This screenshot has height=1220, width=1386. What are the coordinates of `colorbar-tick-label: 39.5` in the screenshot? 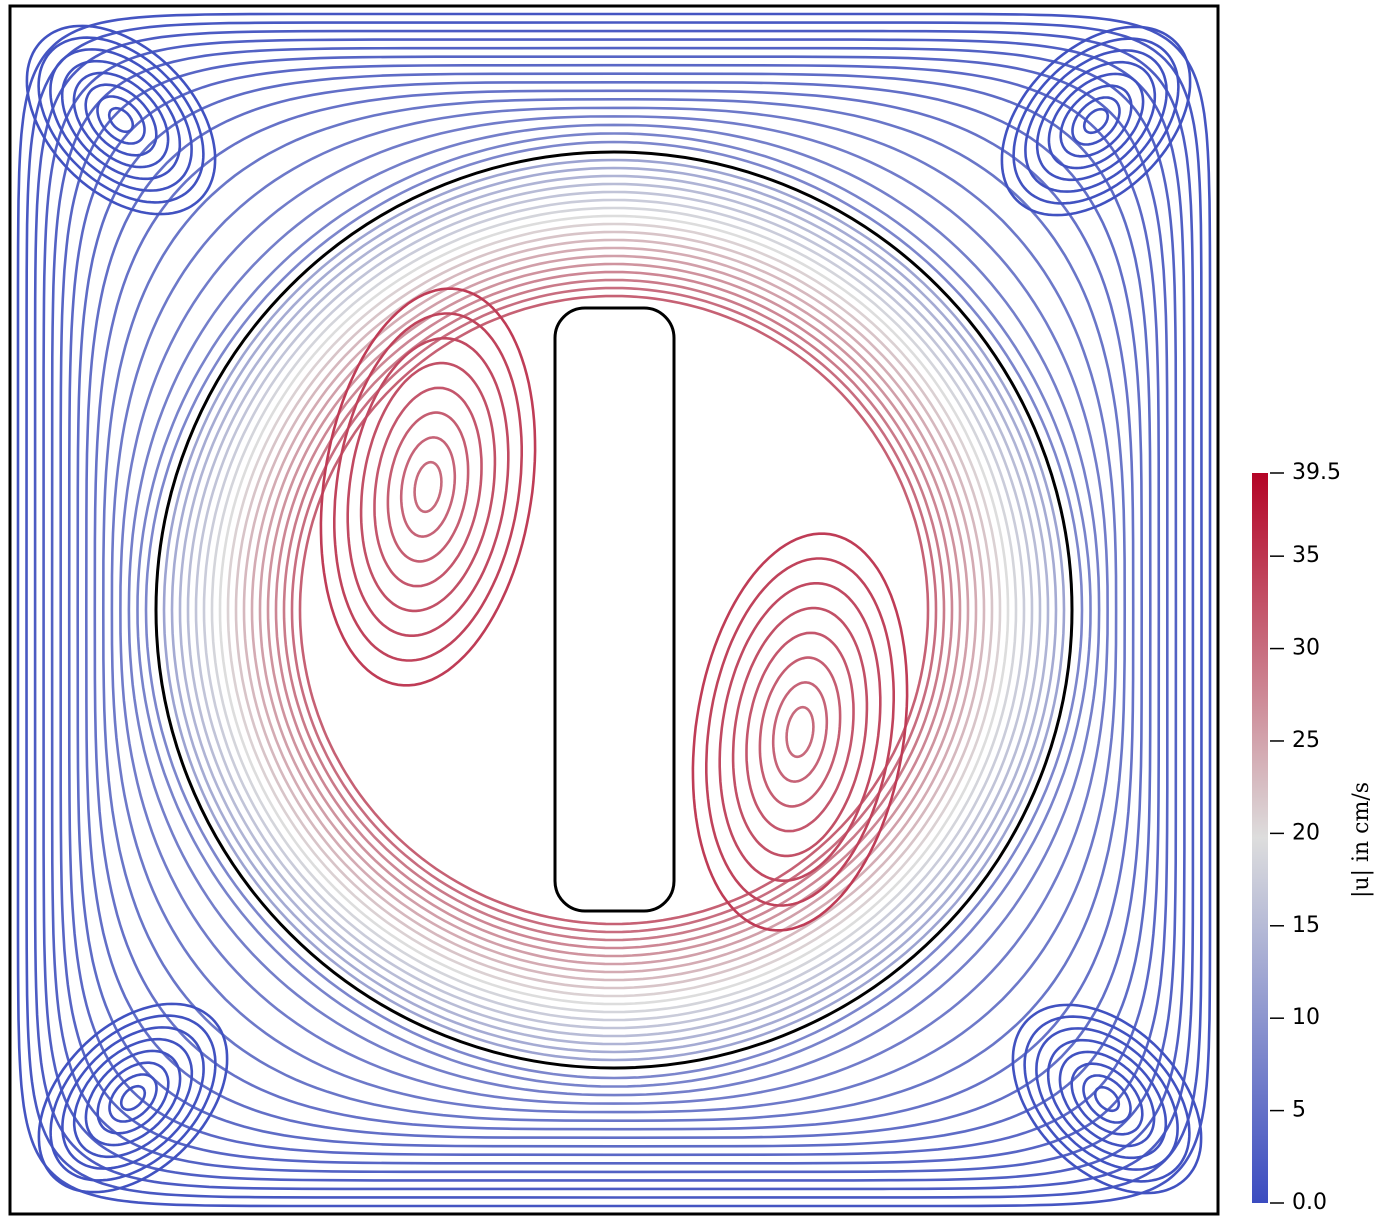 It's located at (1316, 472).